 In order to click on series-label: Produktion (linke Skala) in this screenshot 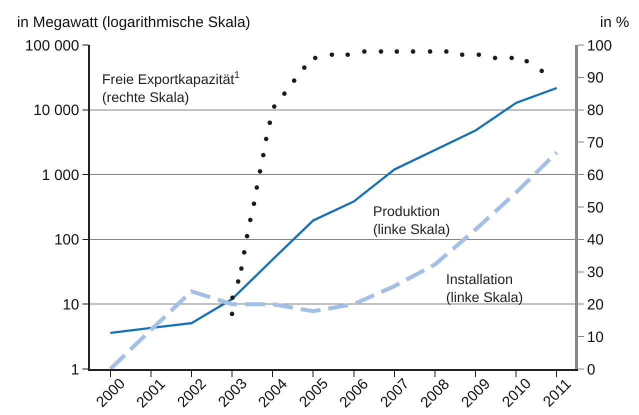, I will do `click(411, 220)`.